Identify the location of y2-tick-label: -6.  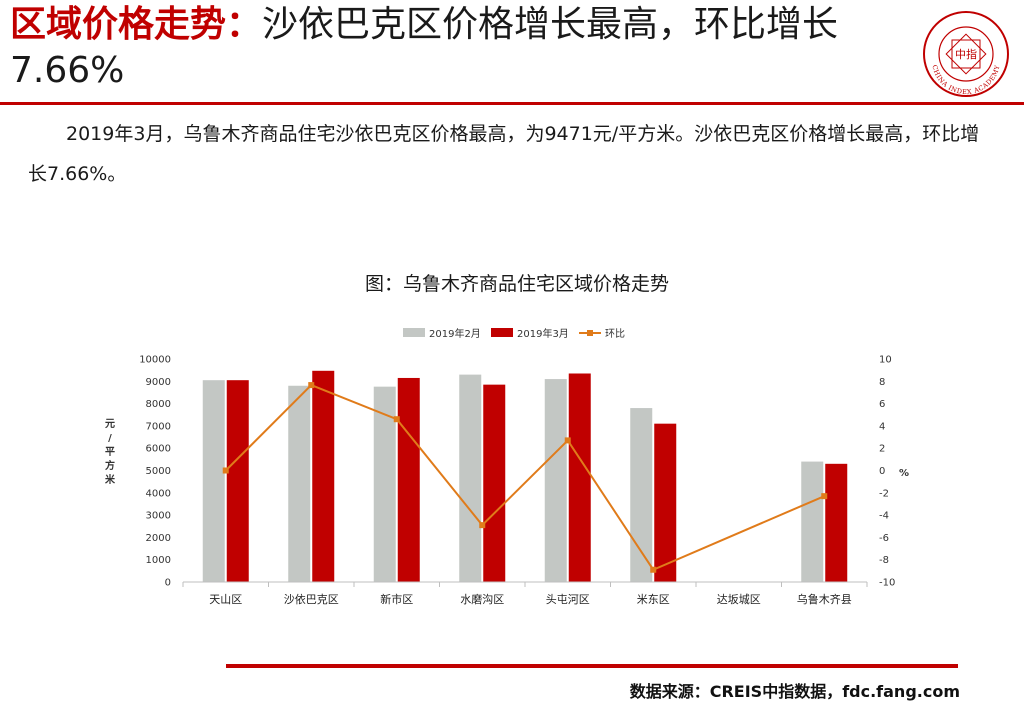
(884, 538).